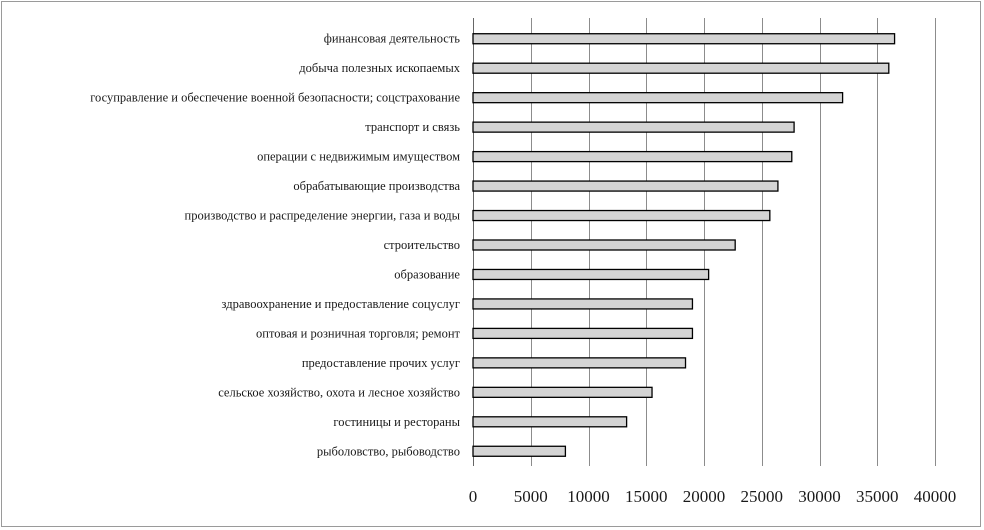 This screenshot has width=984, height=530. I want to click on category-label: предоставление прочих услуг, so click(381, 363).